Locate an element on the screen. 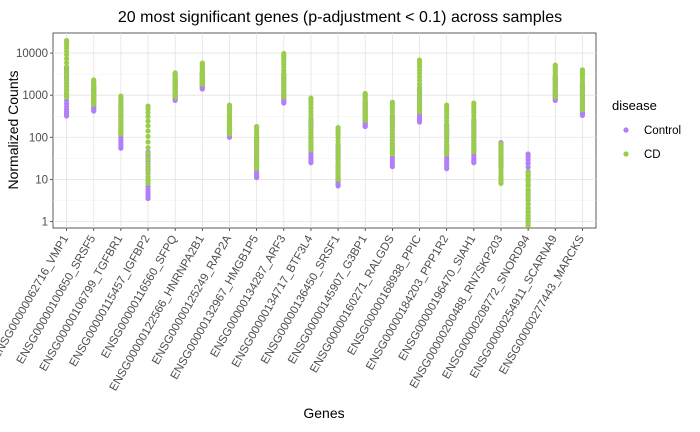 This screenshot has width=700, height=432. legend-label-control: Control is located at coordinates (662, 131).